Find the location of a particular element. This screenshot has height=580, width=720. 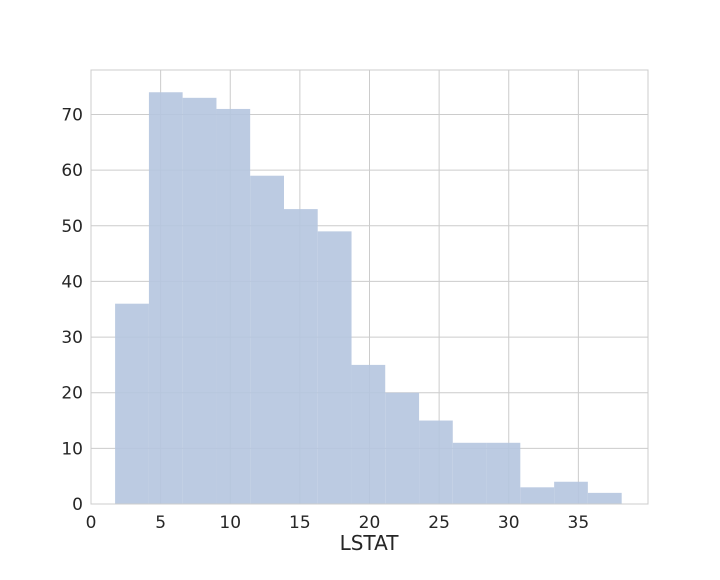

x-tick-label: 20 is located at coordinates (370, 523).